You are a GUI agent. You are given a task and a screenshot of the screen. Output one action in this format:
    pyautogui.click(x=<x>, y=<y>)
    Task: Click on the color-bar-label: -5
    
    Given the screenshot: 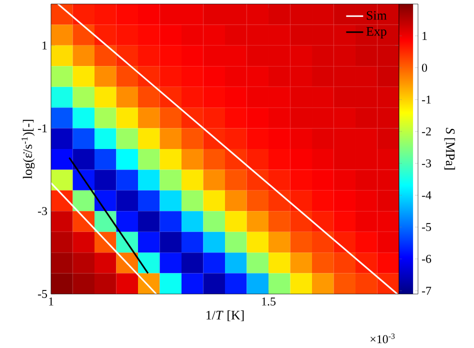 What is the action you would take?
    pyautogui.click(x=427, y=227)
    